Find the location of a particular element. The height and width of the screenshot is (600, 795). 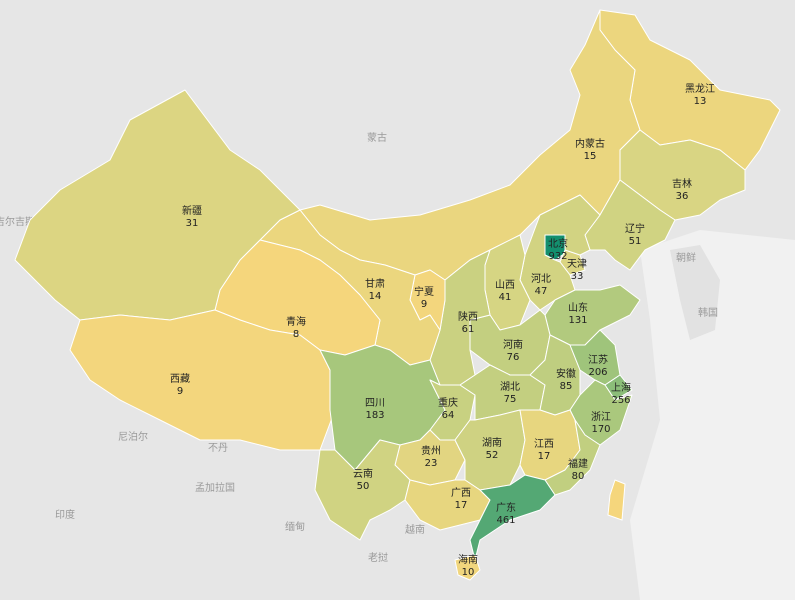

region-name: 西藏 is located at coordinates (180, 379).